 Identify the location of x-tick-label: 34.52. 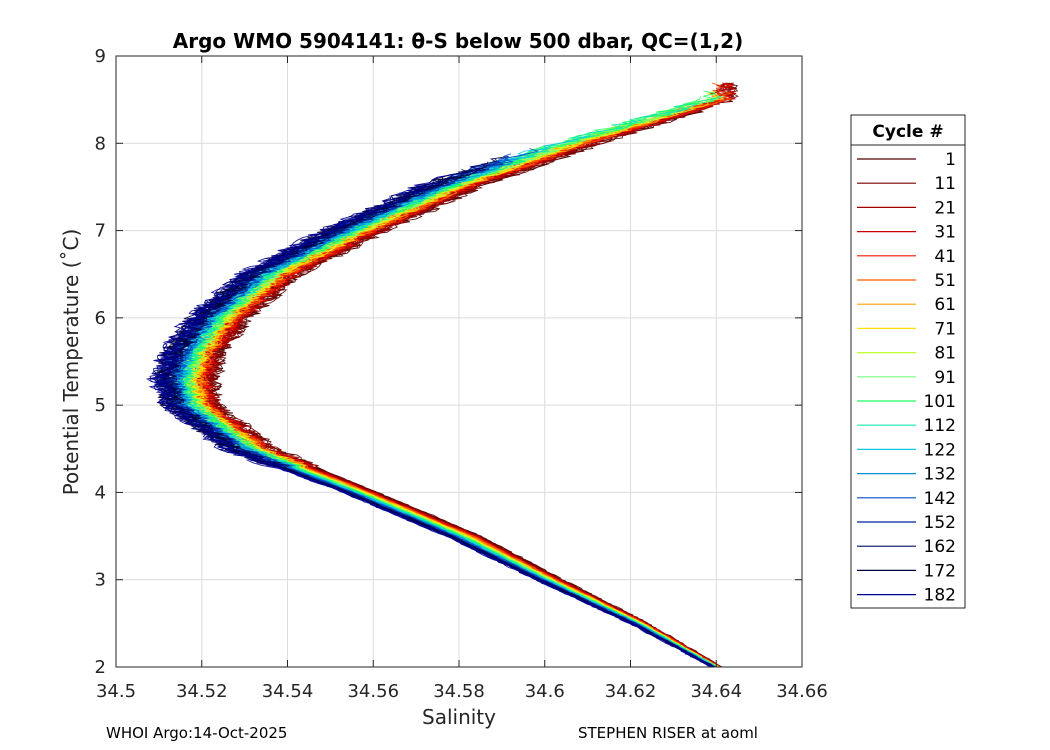
(202, 691).